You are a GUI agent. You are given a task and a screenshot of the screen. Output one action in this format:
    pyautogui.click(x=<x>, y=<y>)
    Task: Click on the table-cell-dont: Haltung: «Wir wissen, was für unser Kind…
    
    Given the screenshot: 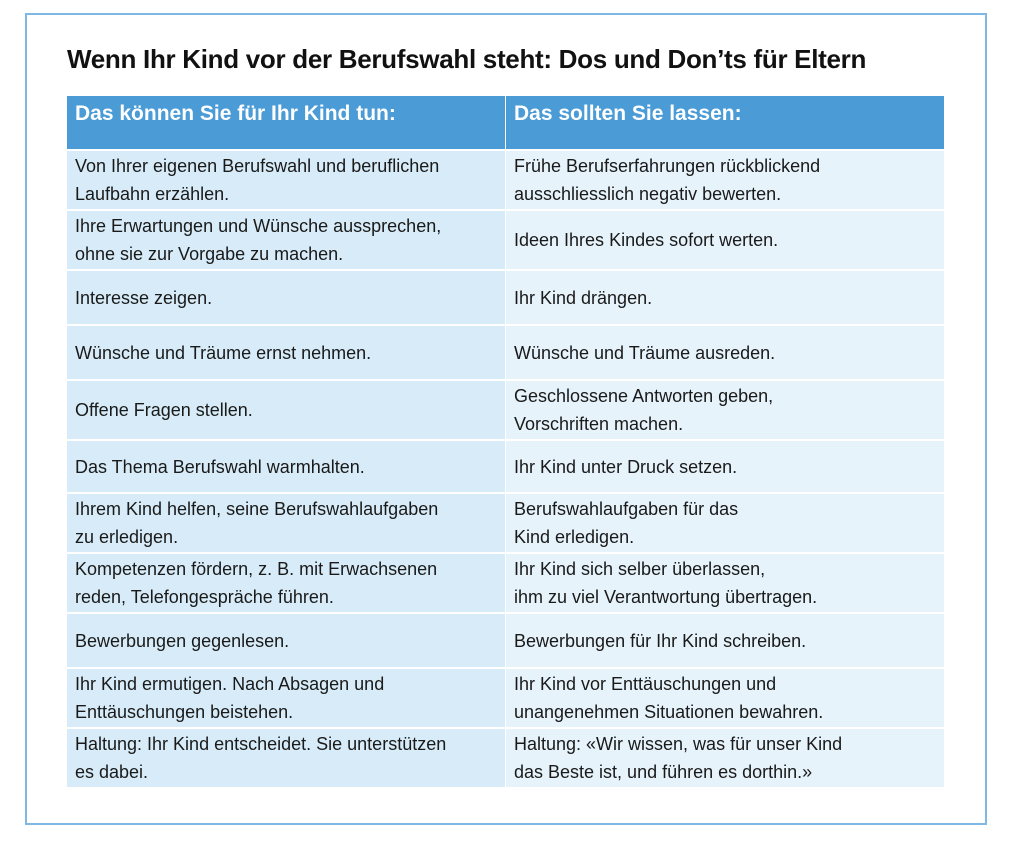 What is the action you would take?
    pyautogui.click(x=725, y=758)
    